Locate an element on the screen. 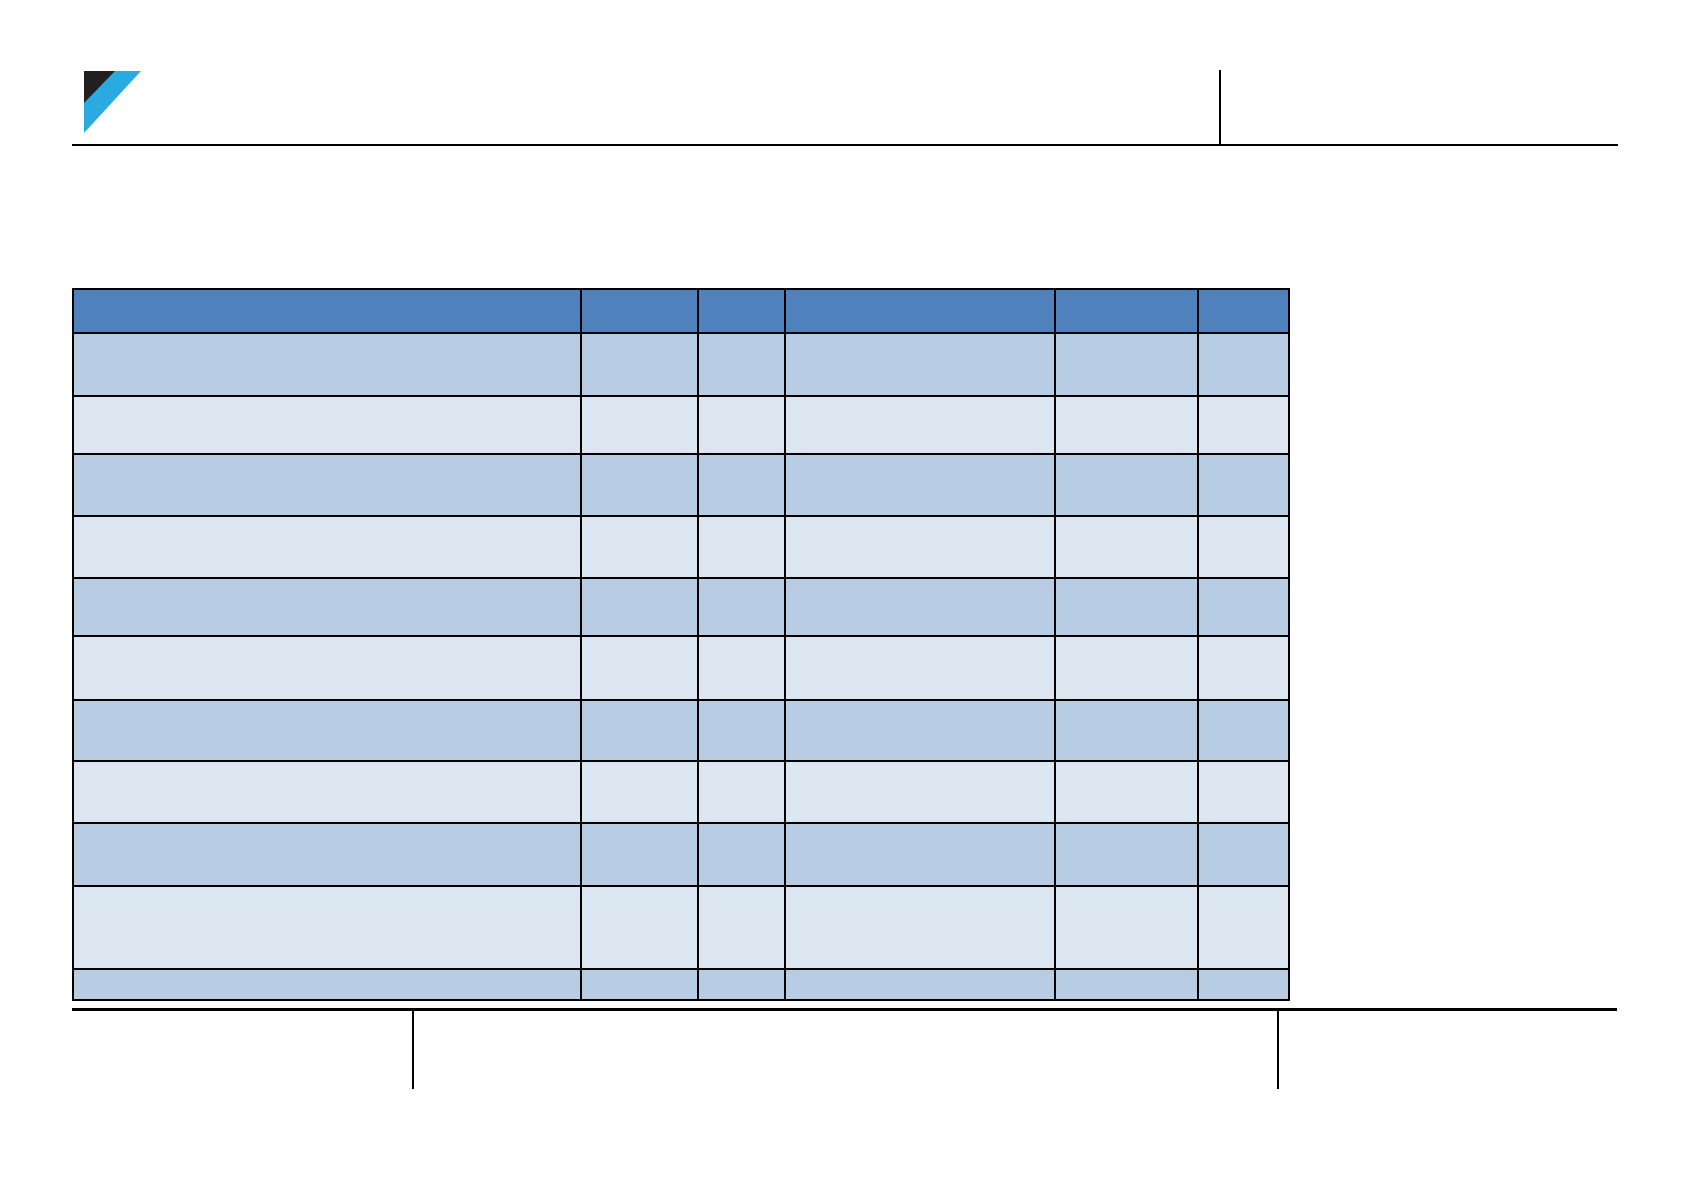  corner-wedge-logo-icon is located at coordinates (112, 102).